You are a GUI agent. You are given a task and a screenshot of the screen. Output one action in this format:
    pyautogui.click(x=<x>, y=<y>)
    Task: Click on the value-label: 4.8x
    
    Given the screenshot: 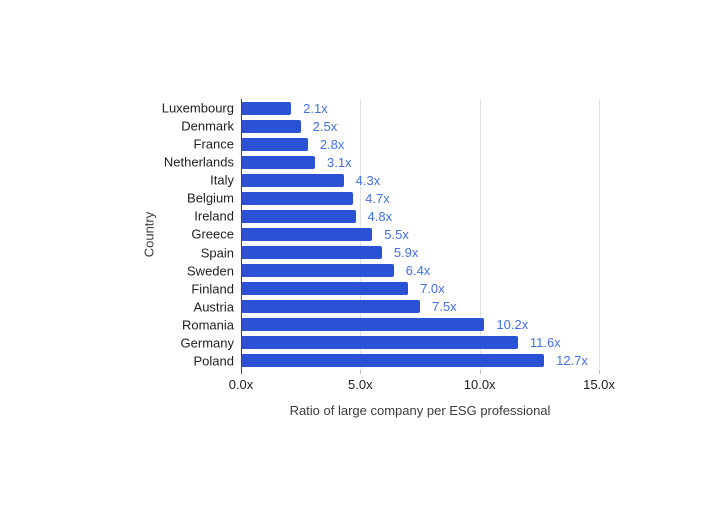 What is the action you would take?
    pyautogui.click(x=380, y=216)
    